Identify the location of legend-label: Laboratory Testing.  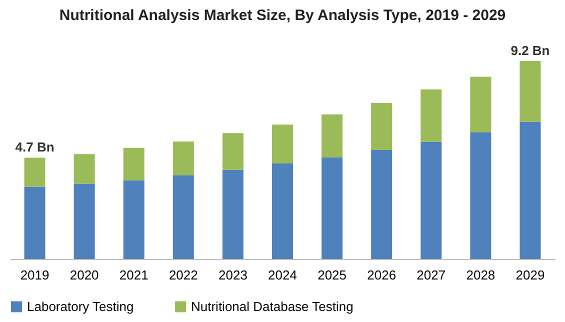
(80, 306).